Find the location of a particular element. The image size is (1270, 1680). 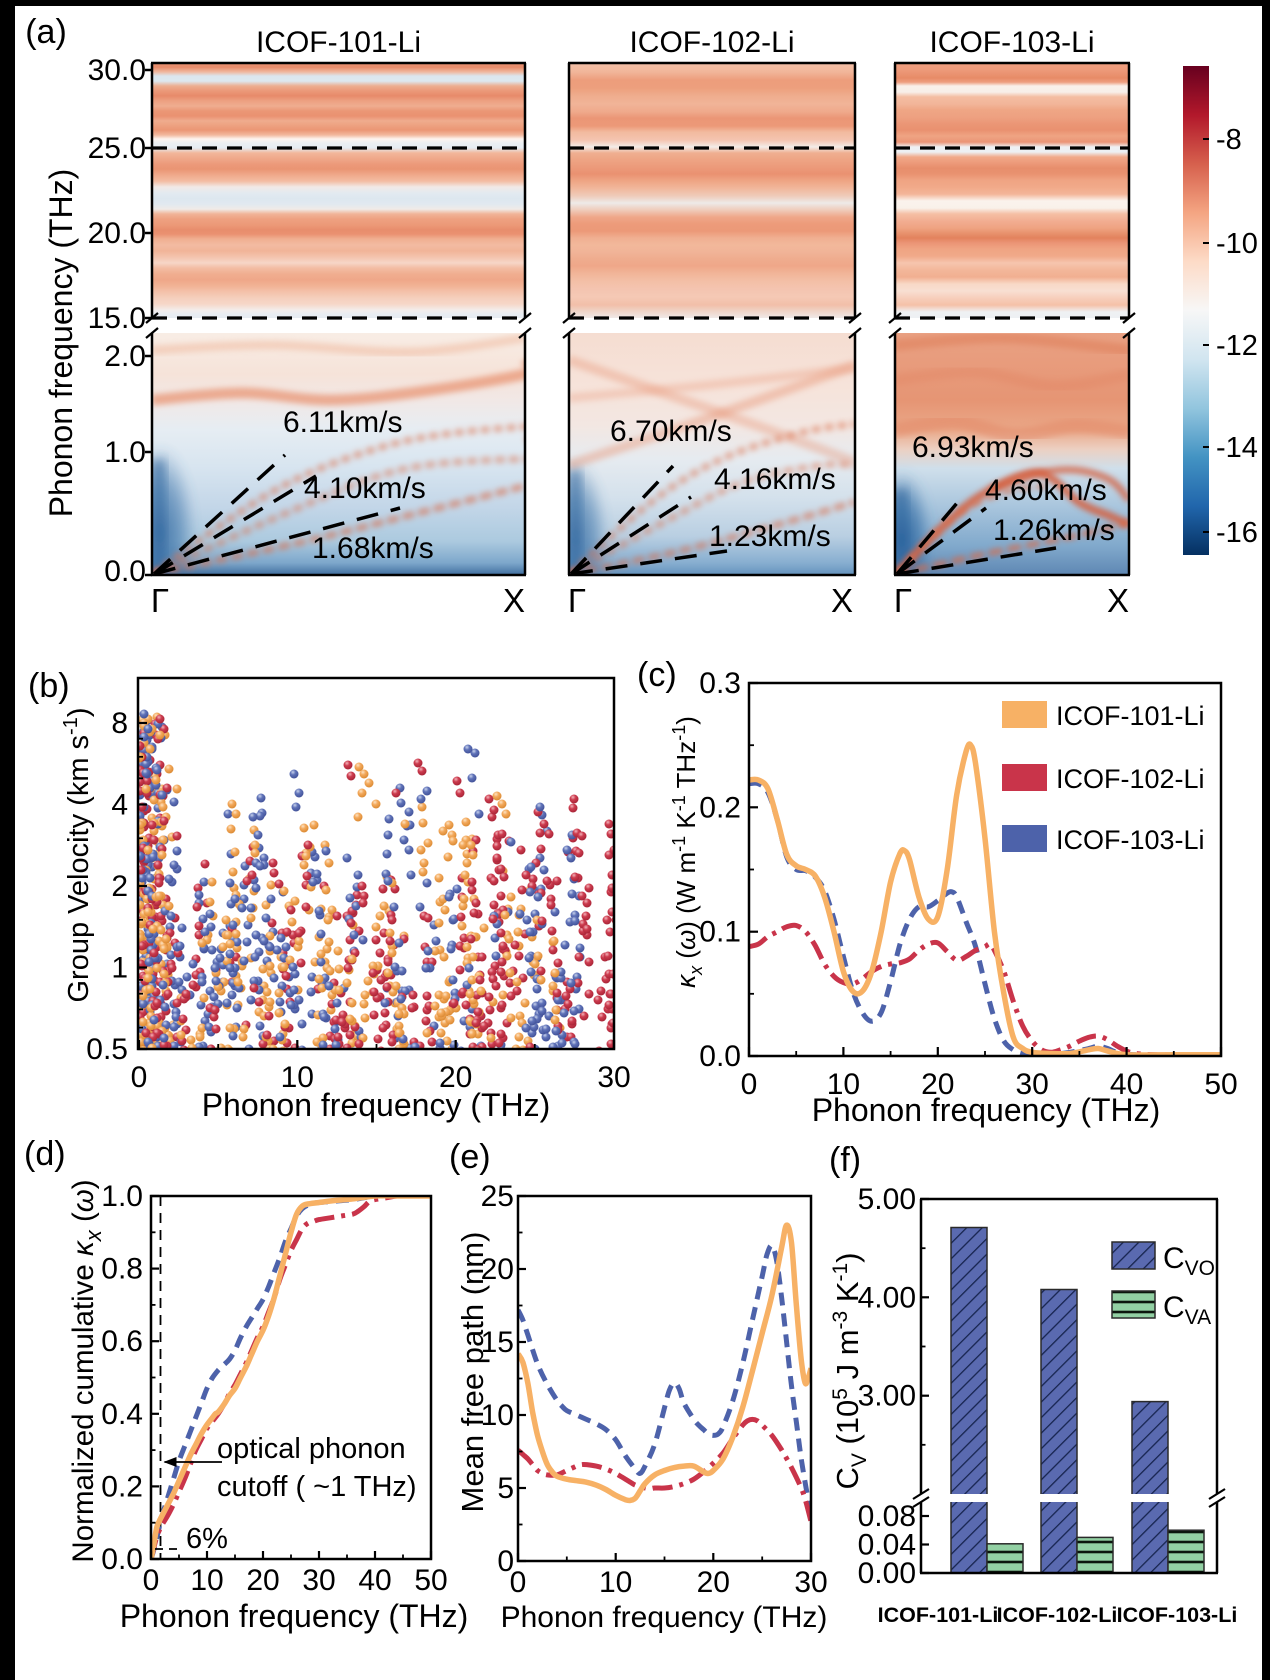

svg-text: 6.11km/s is located at coordinates (343, 422).